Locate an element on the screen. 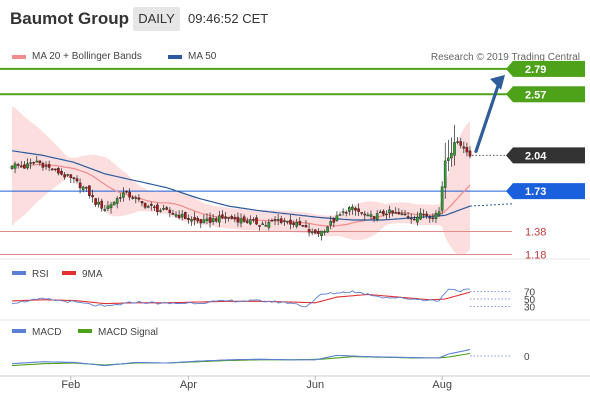 The image size is (590, 400). level-label-target-1: 2.57 is located at coordinates (535, 95).